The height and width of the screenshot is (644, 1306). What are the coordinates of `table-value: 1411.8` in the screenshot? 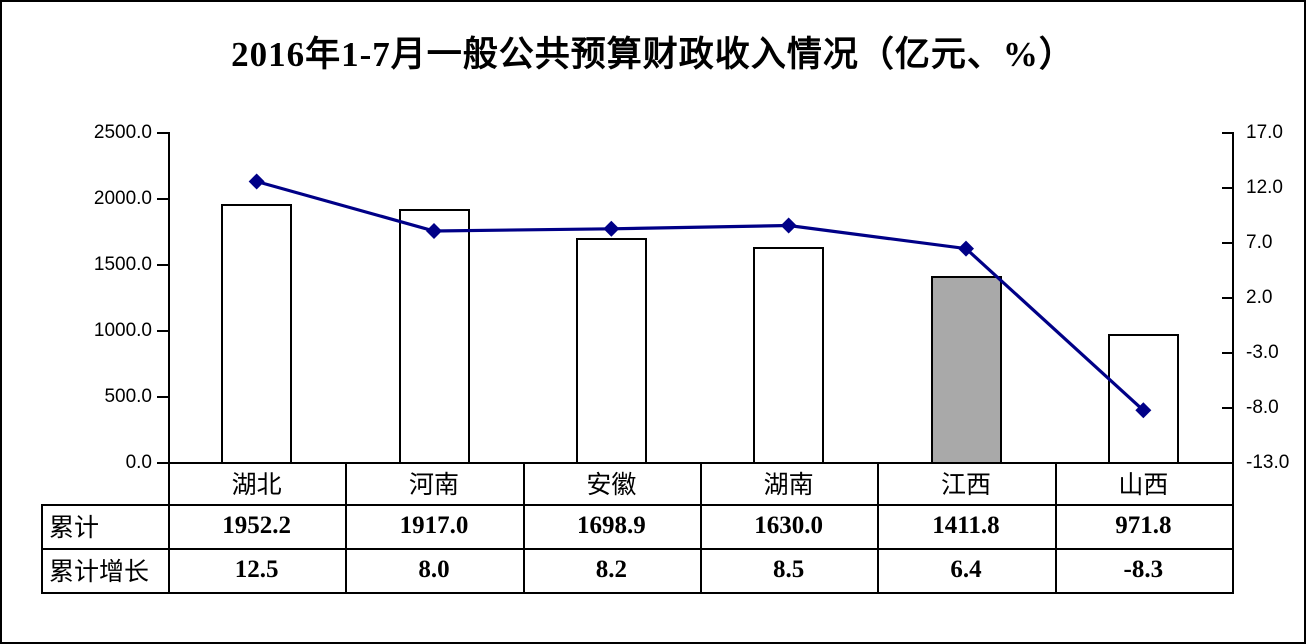 It's located at (966, 525).